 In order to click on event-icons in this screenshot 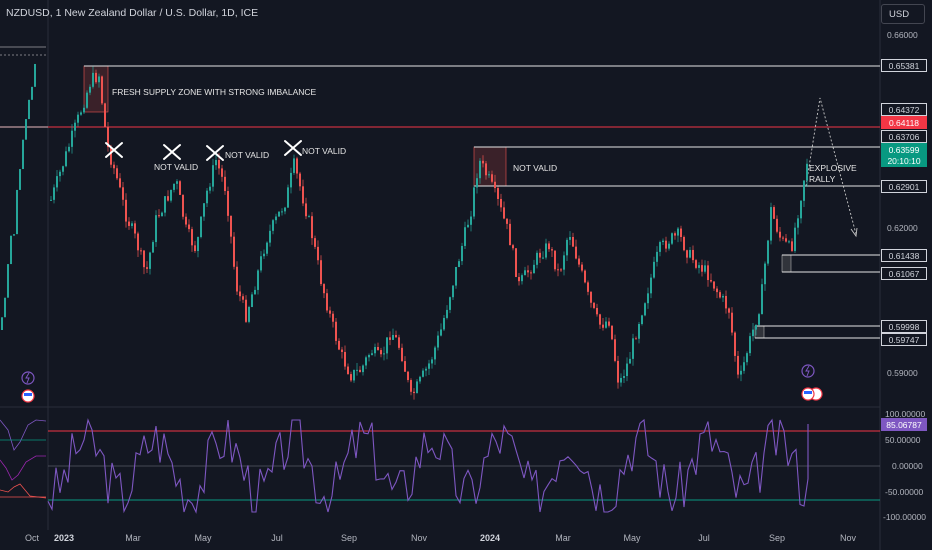, I will do `click(422, 383)`.